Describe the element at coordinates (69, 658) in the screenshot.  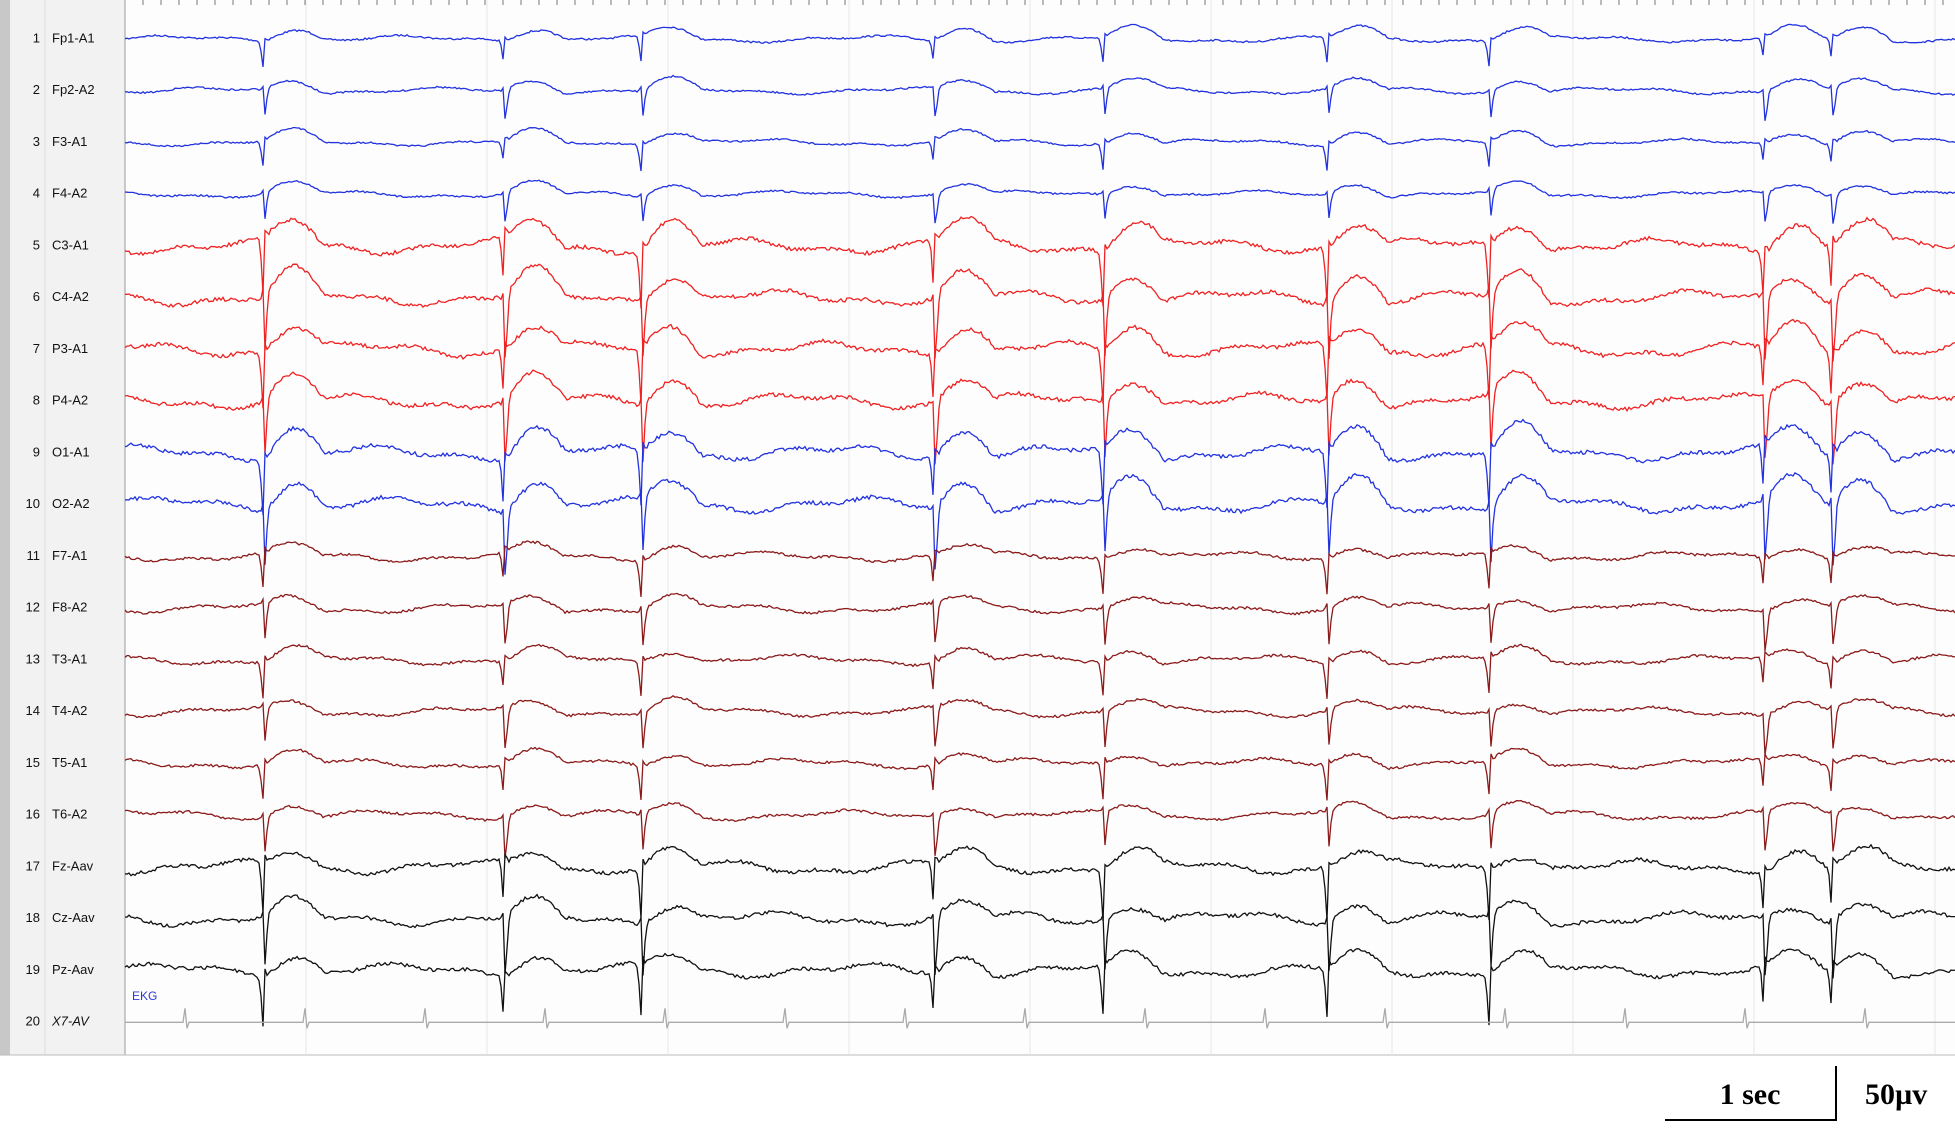
I see `channel-name: T3-A1` at that location.